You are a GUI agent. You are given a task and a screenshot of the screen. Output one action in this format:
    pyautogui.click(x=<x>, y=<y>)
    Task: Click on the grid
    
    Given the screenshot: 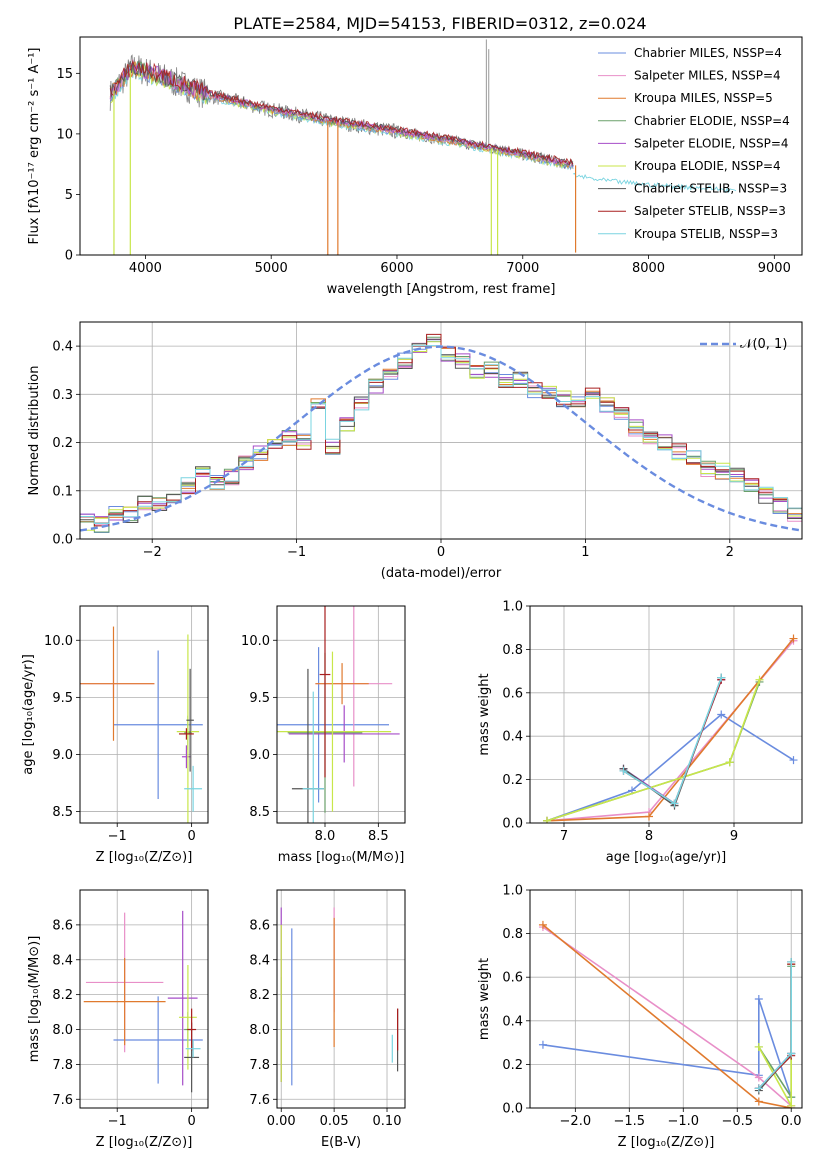 What is the action you would take?
    pyautogui.click(x=666, y=714)
    